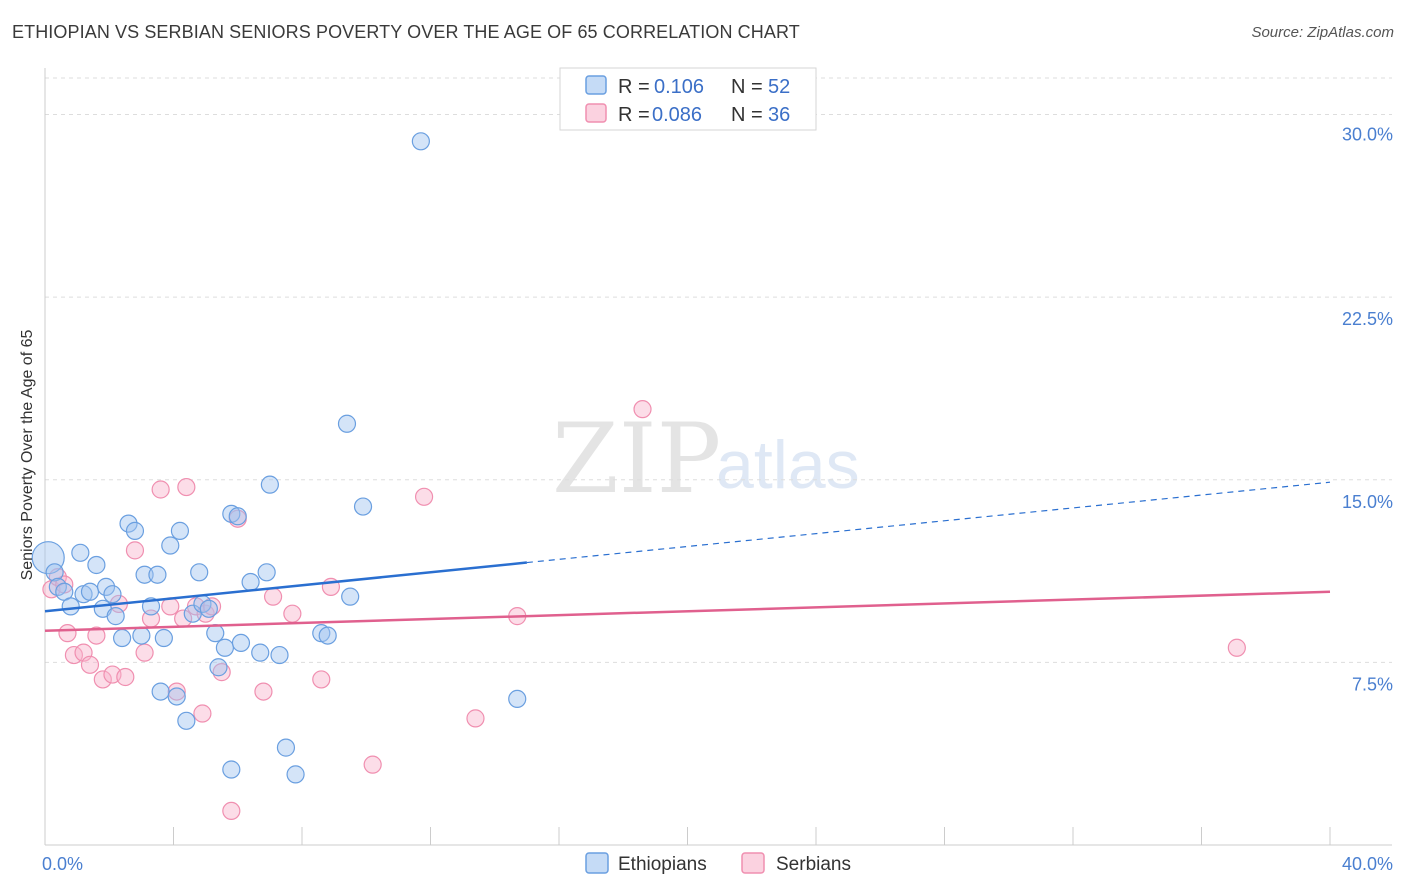 The width and height of the screenshot is (1406, 892). Describe the element at coordinates (662, 864) in the screenshot. I see `bottom-legend-ethiopians: Ethiopians` at that location.